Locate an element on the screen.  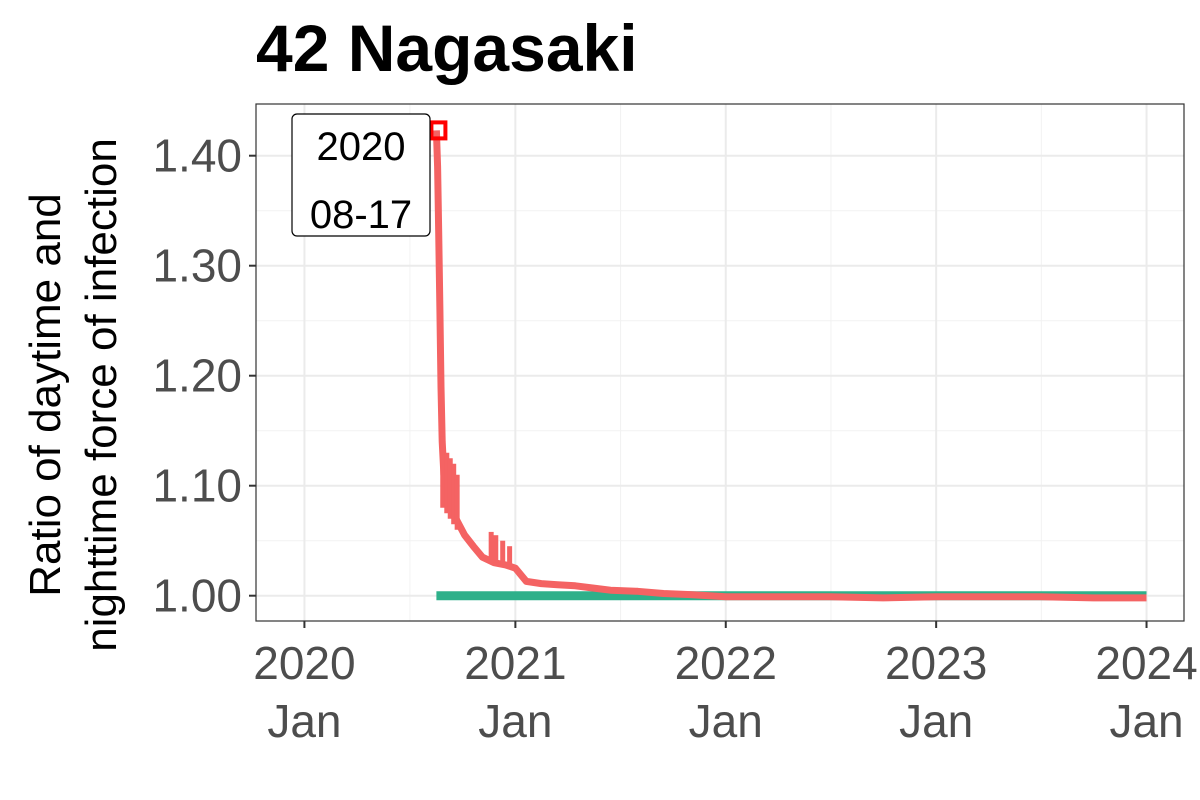
chart-title: 42 Nagasaki is located at coordinates (447, 48).